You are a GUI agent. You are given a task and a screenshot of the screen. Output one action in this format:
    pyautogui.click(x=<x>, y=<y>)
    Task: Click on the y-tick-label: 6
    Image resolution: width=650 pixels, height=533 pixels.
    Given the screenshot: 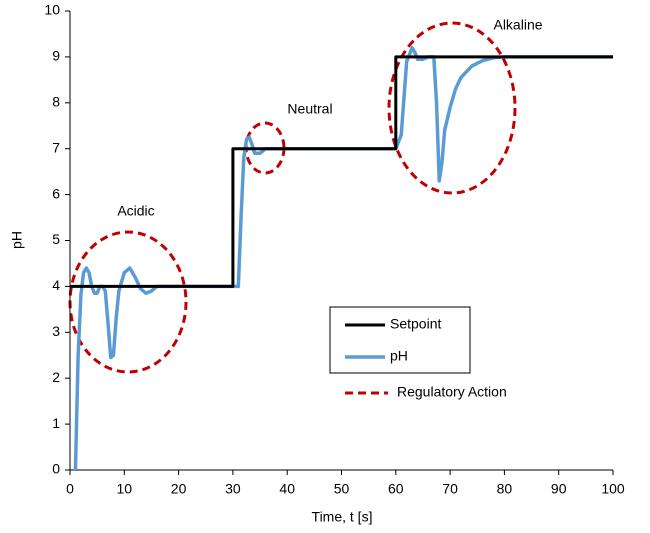 What is the action you would take?
    pyautogui.click(x=56, y=193)
    